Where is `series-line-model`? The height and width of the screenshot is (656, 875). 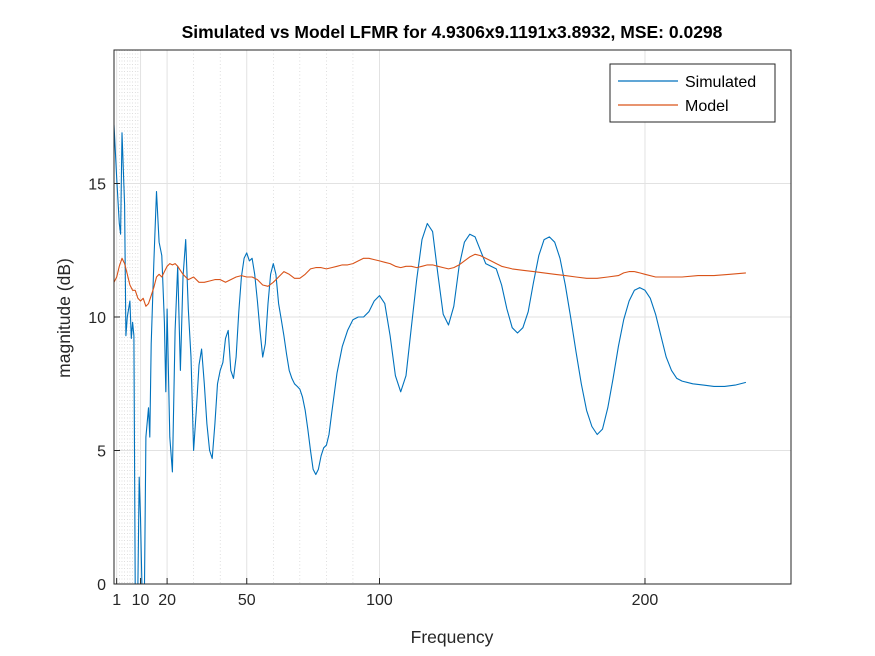
series-line-model is located at coordinates (430, 280).